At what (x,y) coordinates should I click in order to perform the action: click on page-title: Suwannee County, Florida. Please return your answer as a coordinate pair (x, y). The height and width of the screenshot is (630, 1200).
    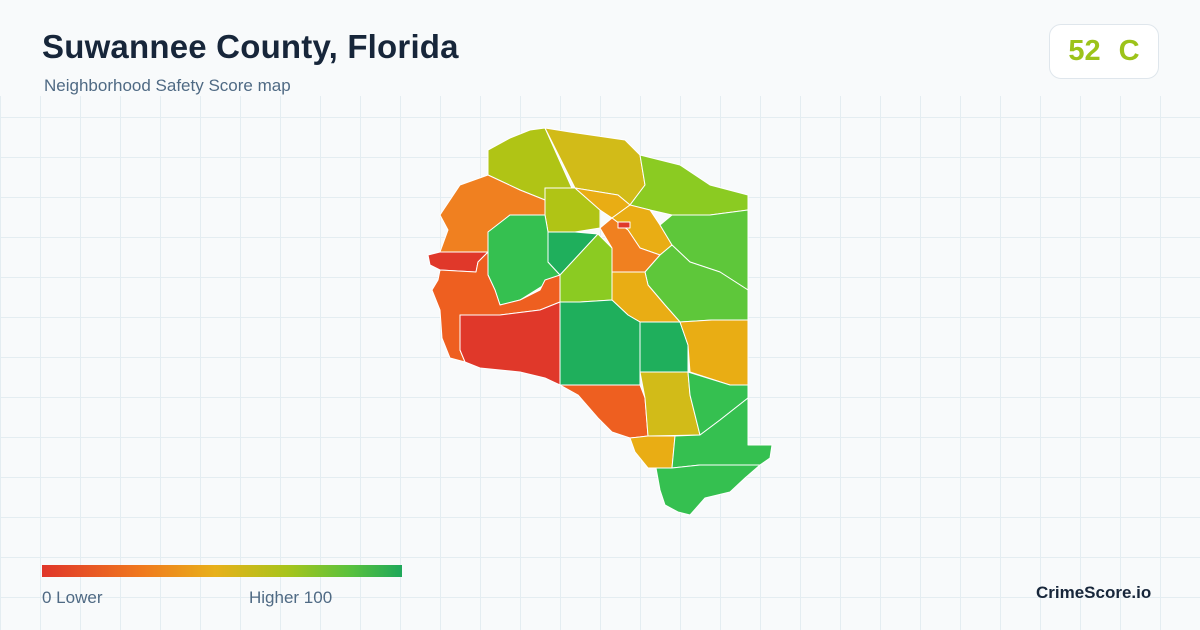
    Looking at the image, I should click on (250, 46).